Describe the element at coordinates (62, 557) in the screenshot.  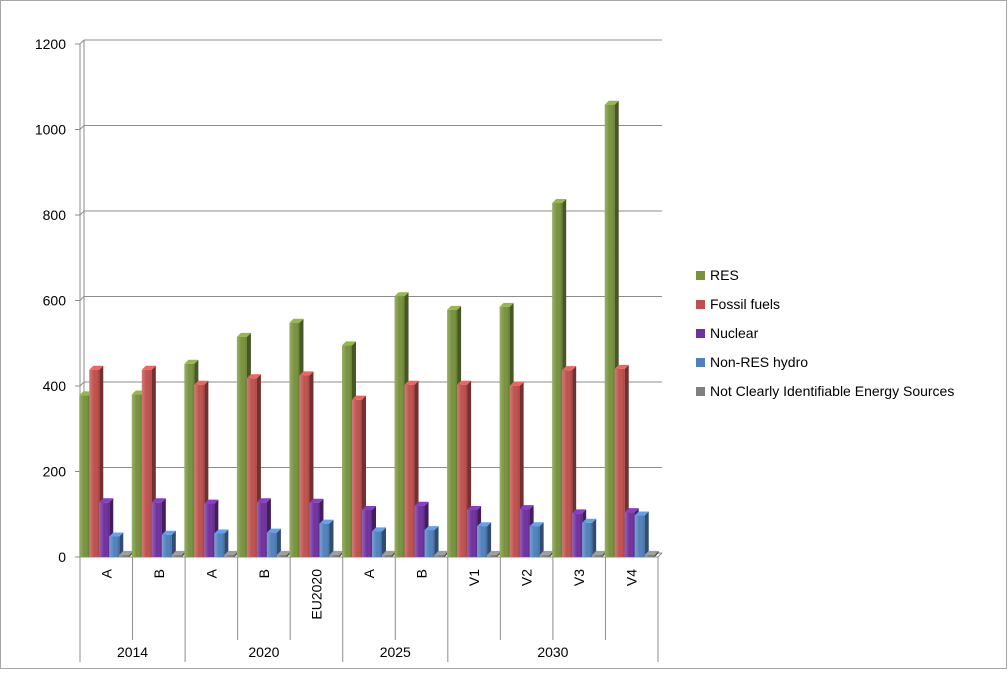
I see `y-tick-label: 0` at that location.